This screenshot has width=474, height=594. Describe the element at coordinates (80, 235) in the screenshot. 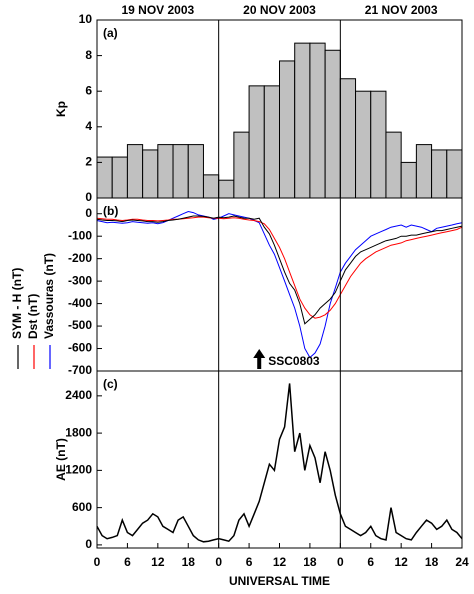

I see `y-tick-label: -100` at that location.